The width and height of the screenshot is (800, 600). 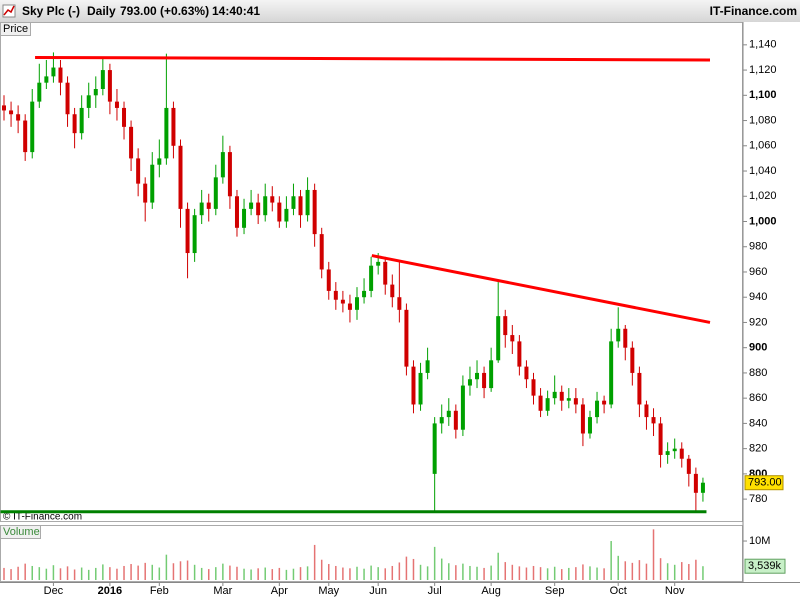 I want to click on y-tick-label: 940, so click(x=758, y=297).